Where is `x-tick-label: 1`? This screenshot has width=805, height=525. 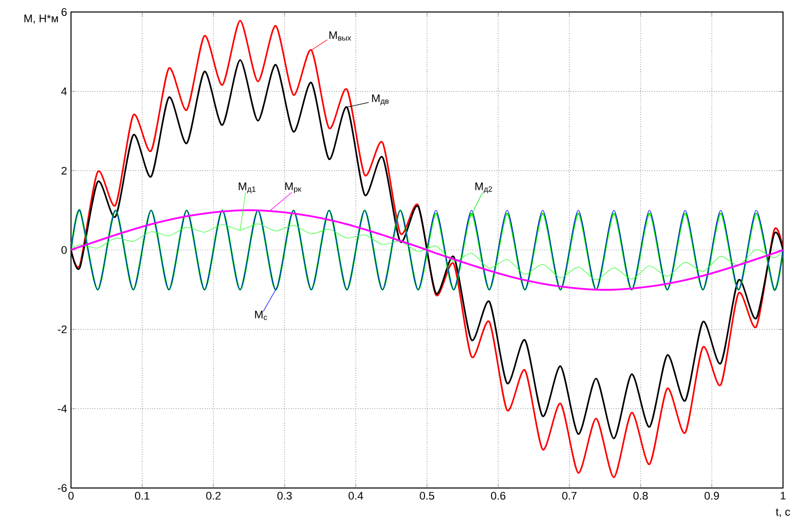 x-tick-label: 1 is located at coordinates (783, 496).